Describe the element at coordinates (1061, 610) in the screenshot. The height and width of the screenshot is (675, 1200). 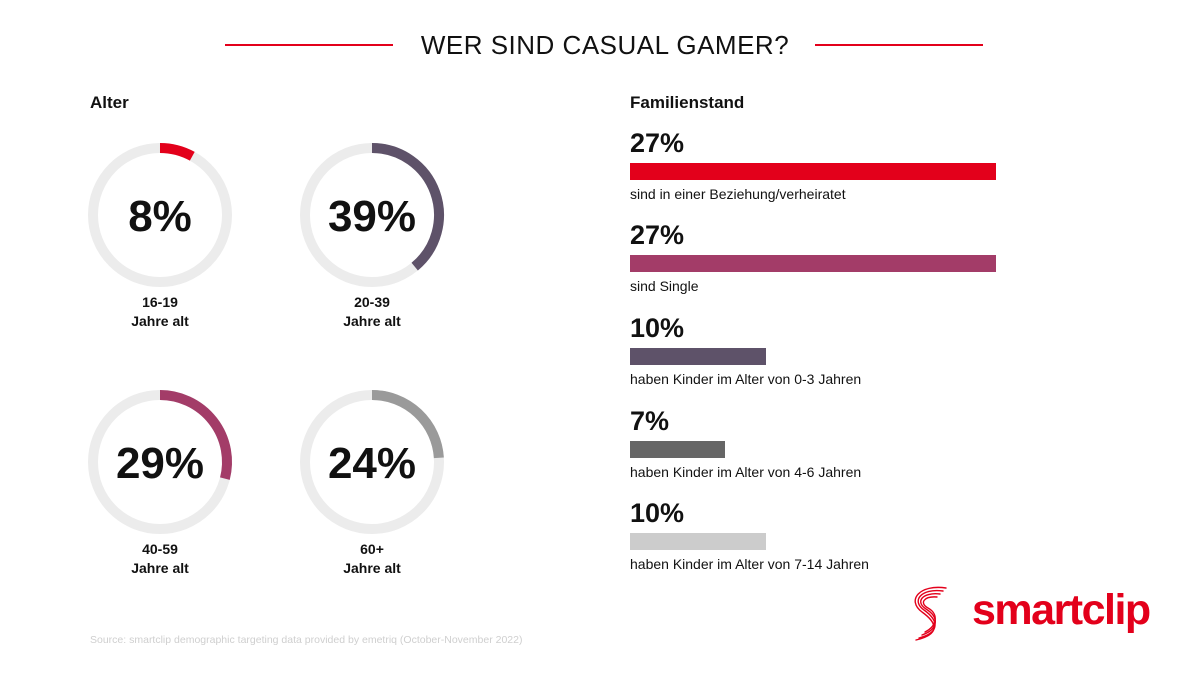
I see `brand-logo: smartclip` at that location.